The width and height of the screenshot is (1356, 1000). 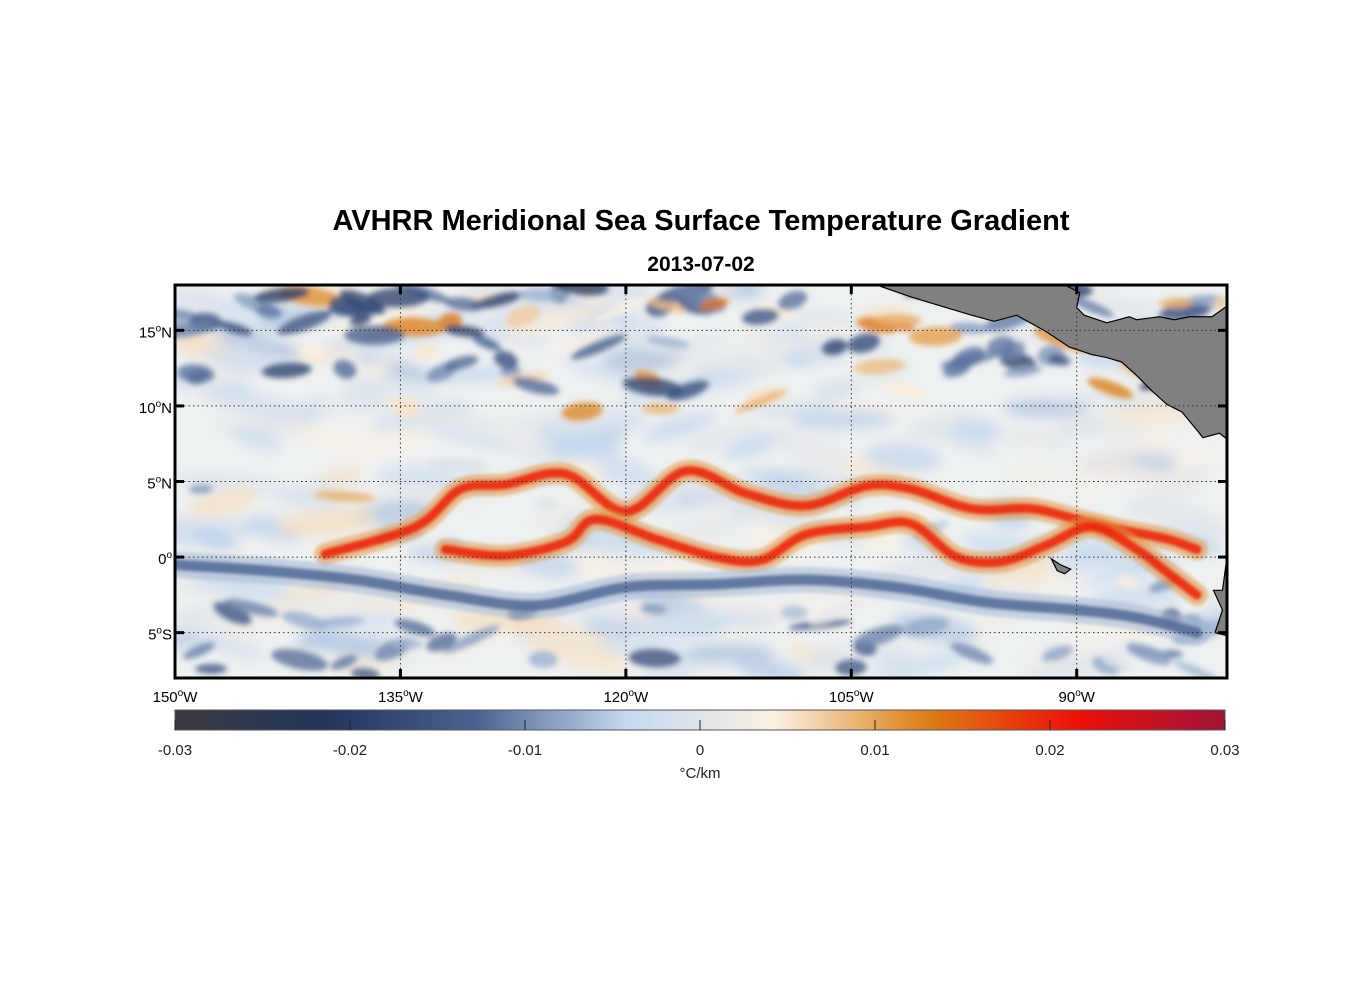 I want to click on chart-subtitle: 2013-07-02, so click(x=701, y=264).